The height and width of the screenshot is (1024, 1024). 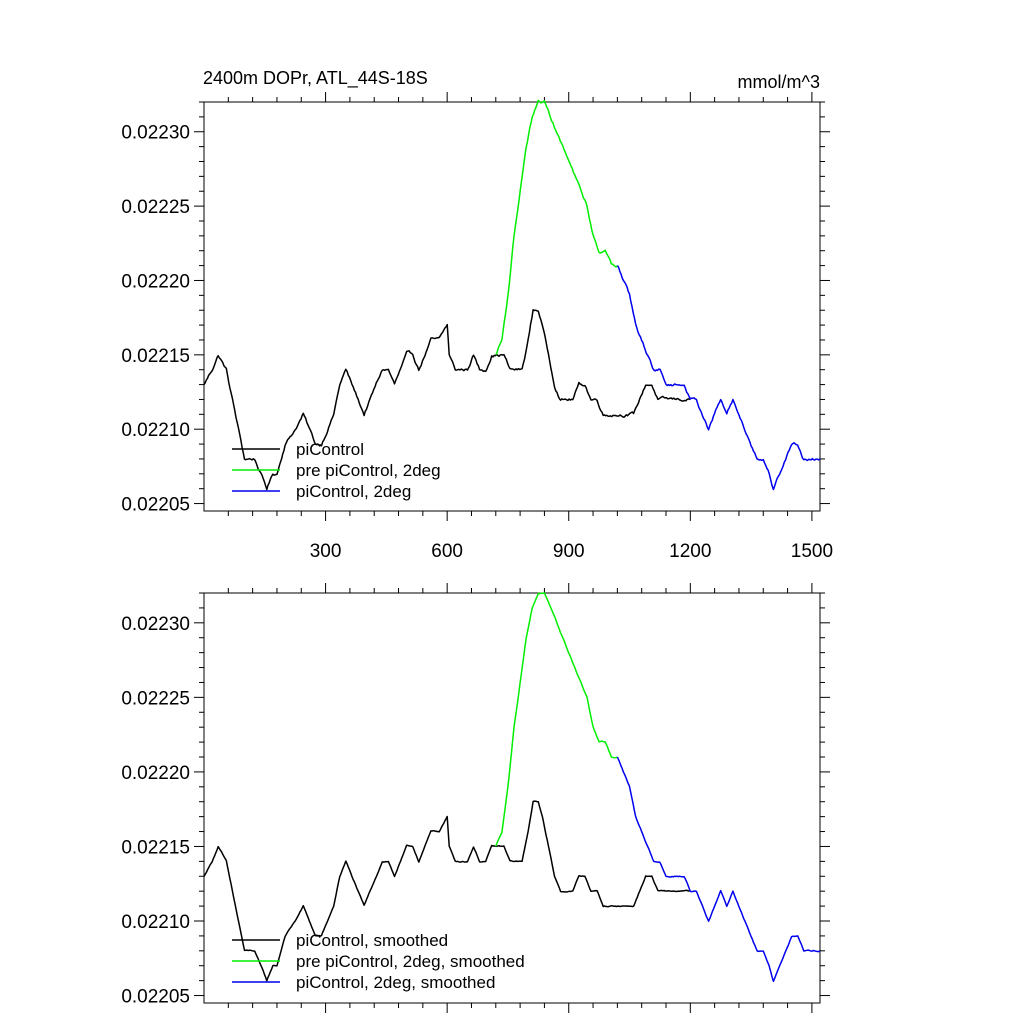 What do you see at coordinates (353, 491) in the screenshot?
I see `legend-label: piControl, 2deg` at bounding box center [353, 491].